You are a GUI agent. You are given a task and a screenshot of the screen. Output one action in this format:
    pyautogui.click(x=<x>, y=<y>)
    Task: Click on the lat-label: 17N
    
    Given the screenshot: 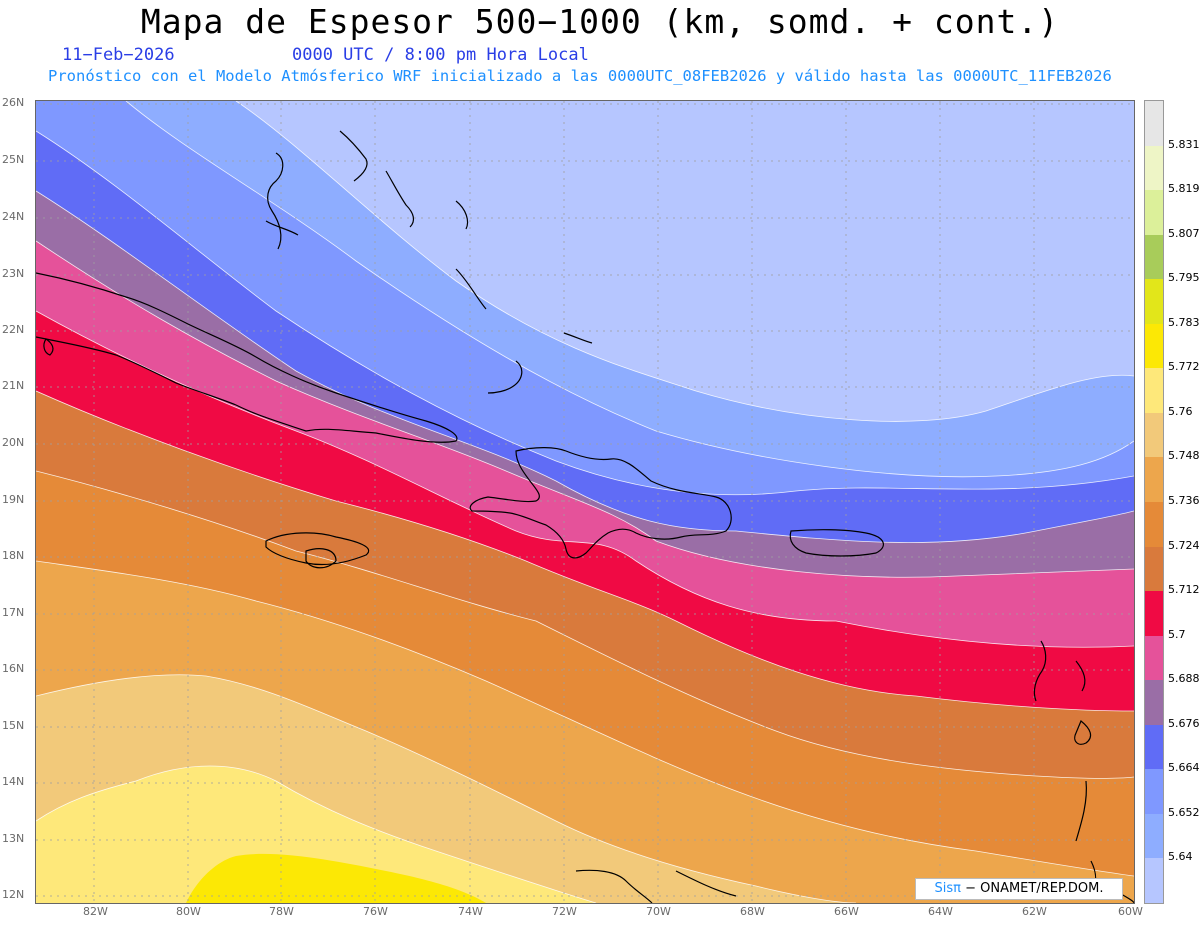 What is the action you would take?
    pyautogui.click(x=13, y=612)
    